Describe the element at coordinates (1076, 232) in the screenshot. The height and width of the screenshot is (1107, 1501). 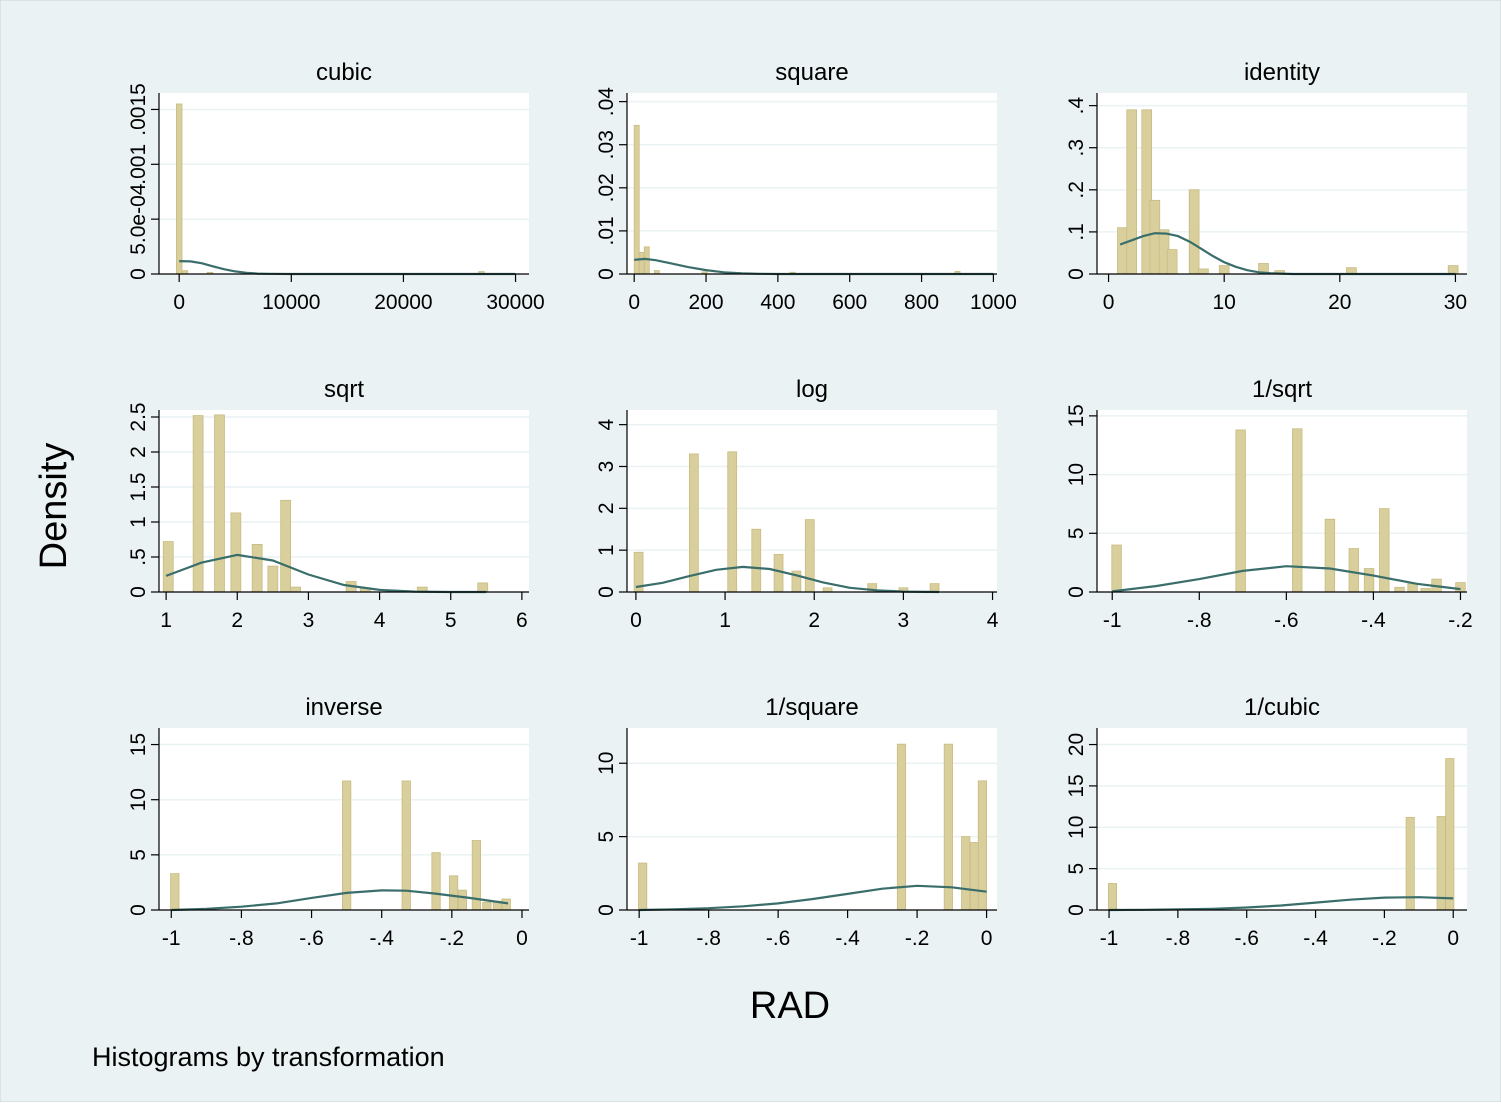
I see `y-tick-label: .1` at that location.